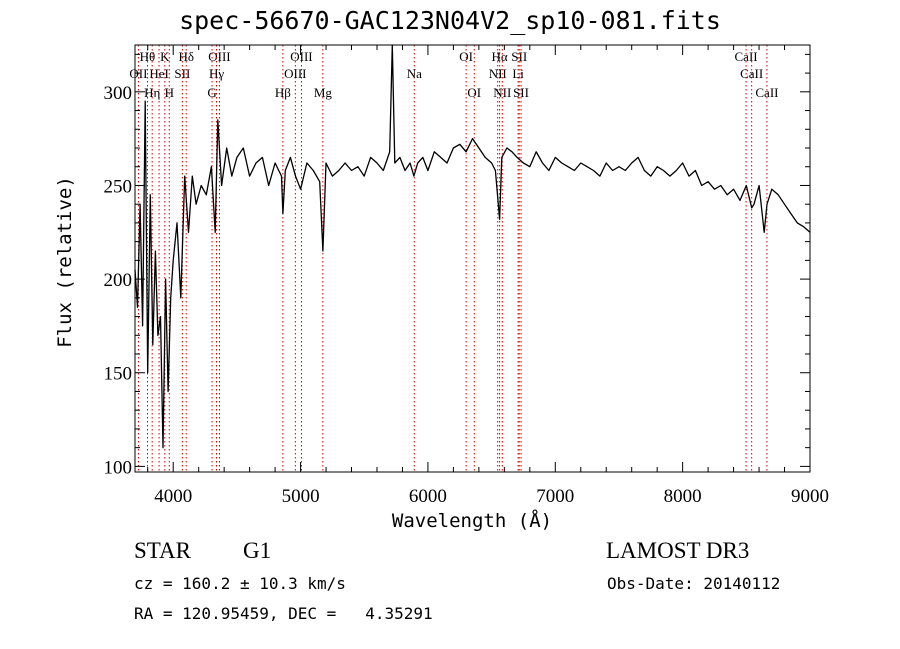  What do you see at coordinates (301, 496) in the screenshot?
I see `x-tick-label-5000: 5000` at bounding box center [301, 496].